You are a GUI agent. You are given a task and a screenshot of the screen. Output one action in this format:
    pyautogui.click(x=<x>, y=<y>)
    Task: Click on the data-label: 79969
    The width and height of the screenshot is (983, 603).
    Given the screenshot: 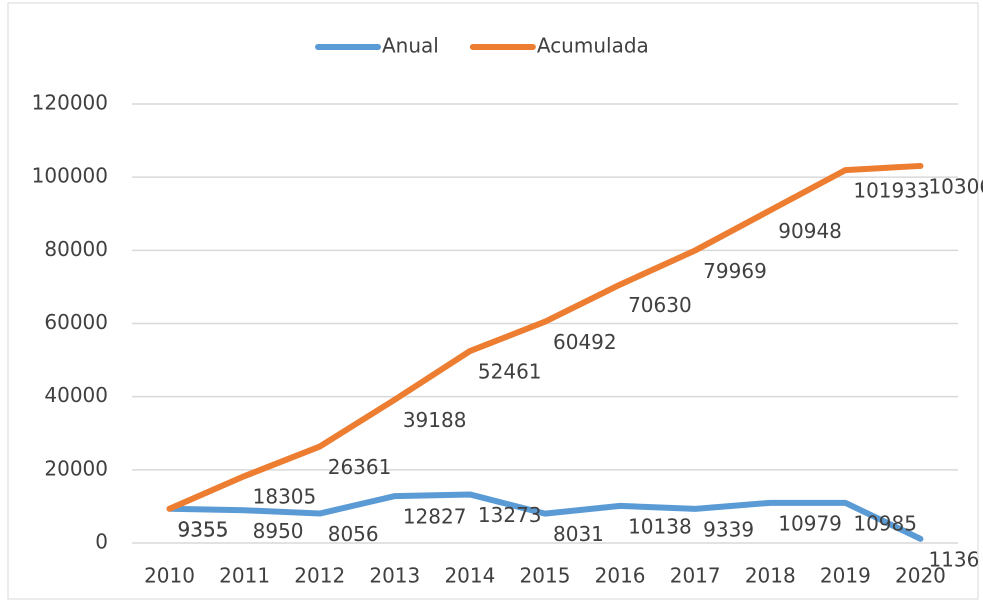 What is the action you would take?
    pyautogui.click(x=735, y=271)
    